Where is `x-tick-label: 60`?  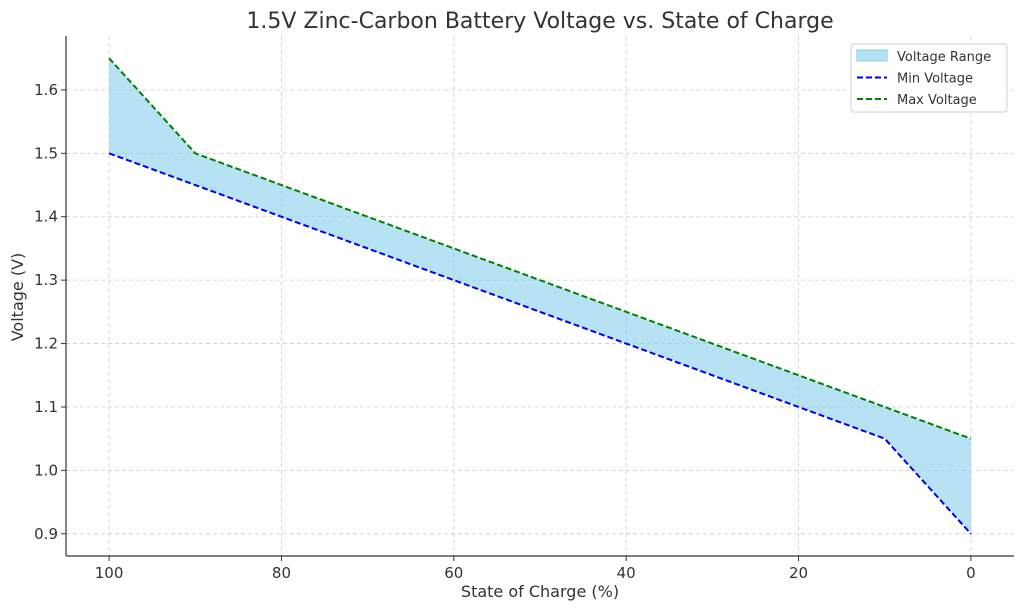 x-tick-label: 60 is located at coordinates (453, 573).